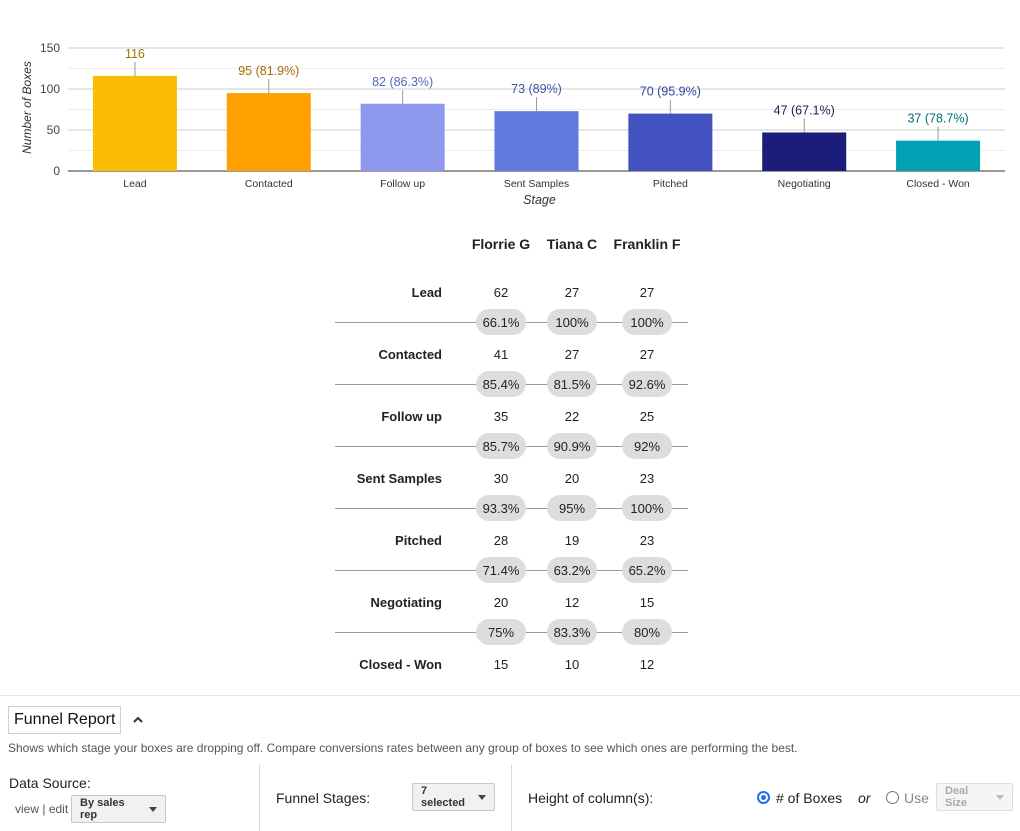  Describe the element at coordinates (501, 354) in the screenshot. I see `stage-count: 41` at that location.